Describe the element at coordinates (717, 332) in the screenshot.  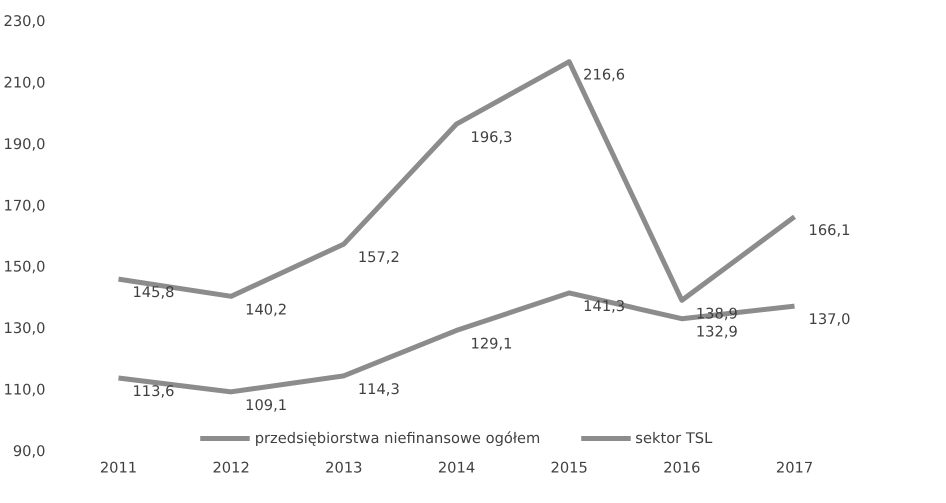
I see `data-label: 132,9` at that location.